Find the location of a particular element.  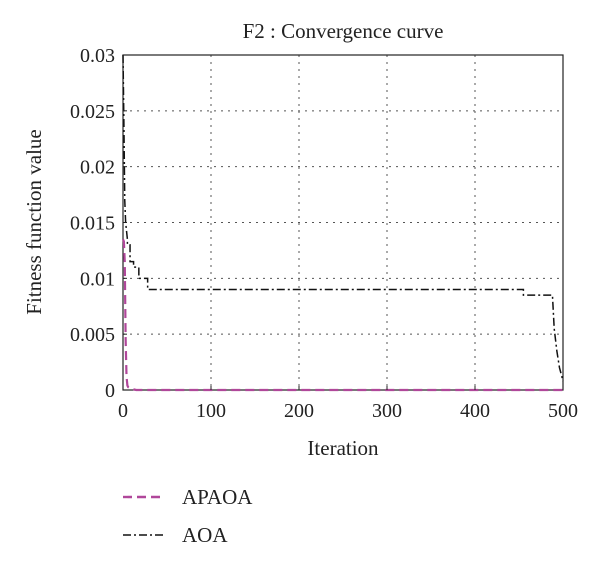

x-tick-label: 500 is located at coordinates (563, 411).